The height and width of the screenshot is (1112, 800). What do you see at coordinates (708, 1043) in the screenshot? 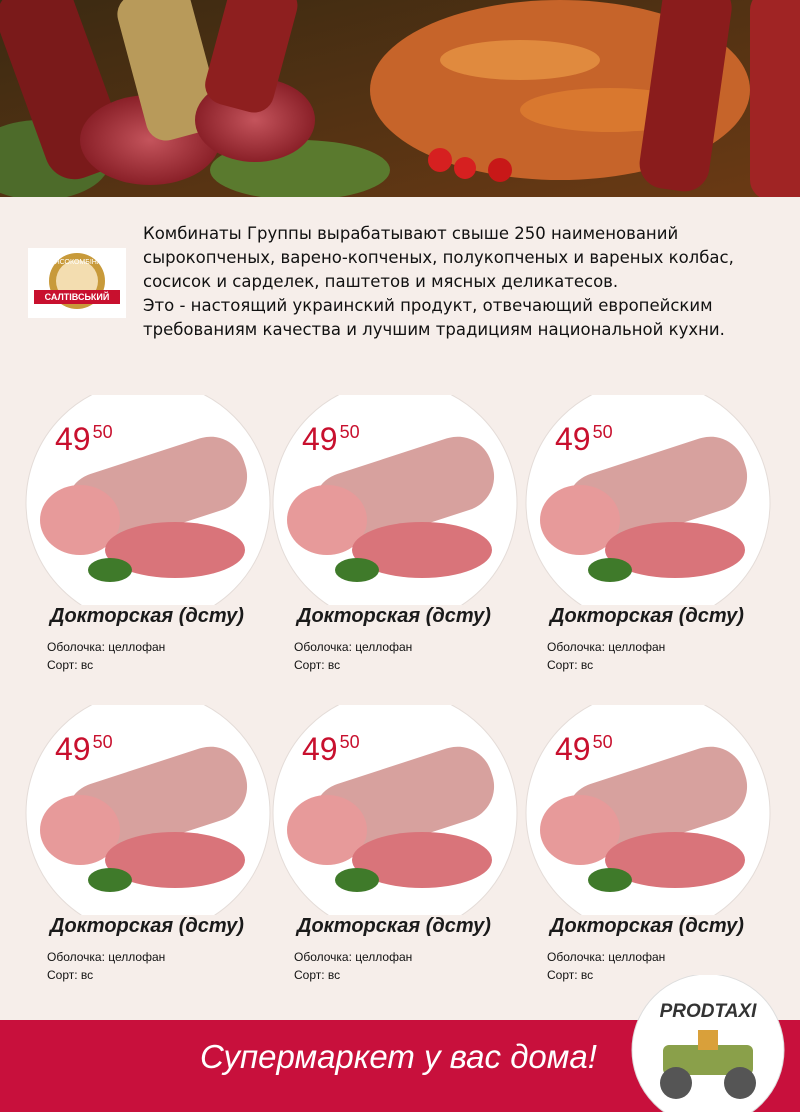
I see `brand-logo: PRODTAXI` at bounding box center [708, 1043].